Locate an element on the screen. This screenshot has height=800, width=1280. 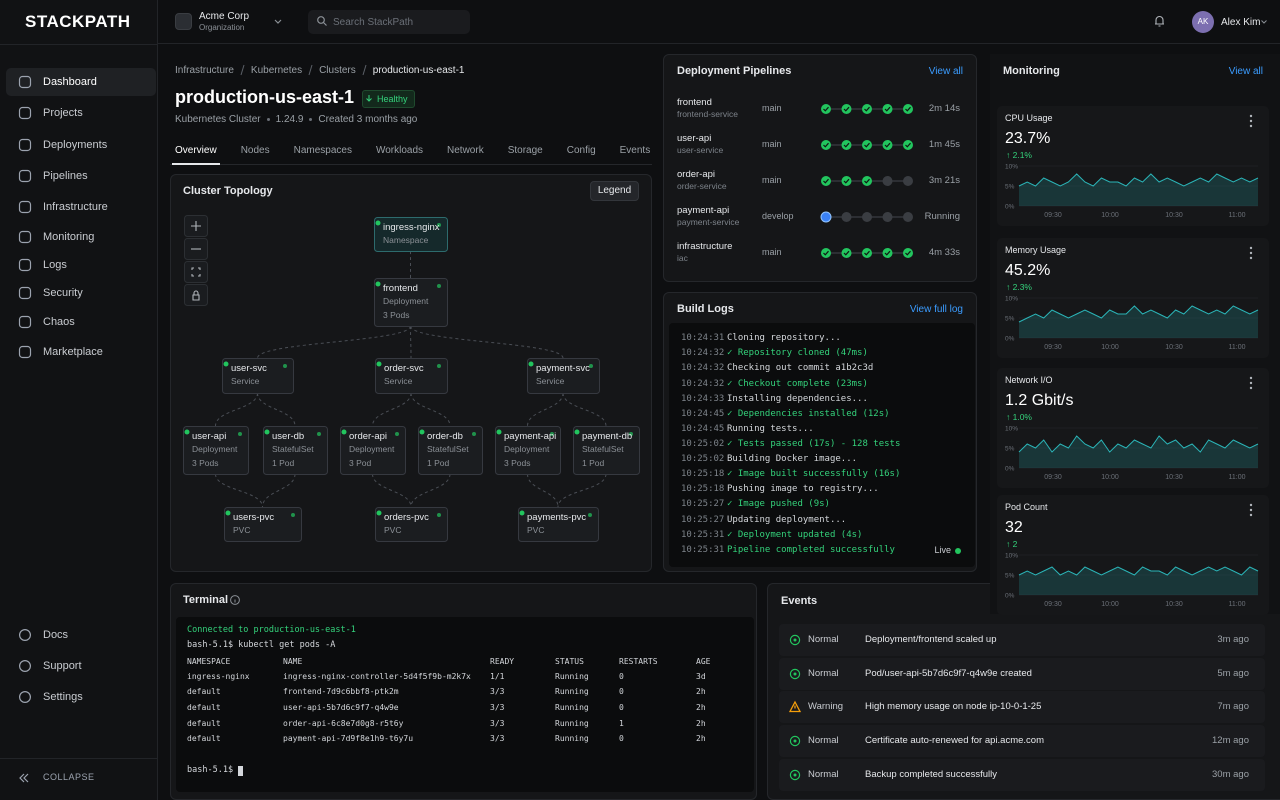
log-time: 10:25:31 is located at coordinates (703, 549).